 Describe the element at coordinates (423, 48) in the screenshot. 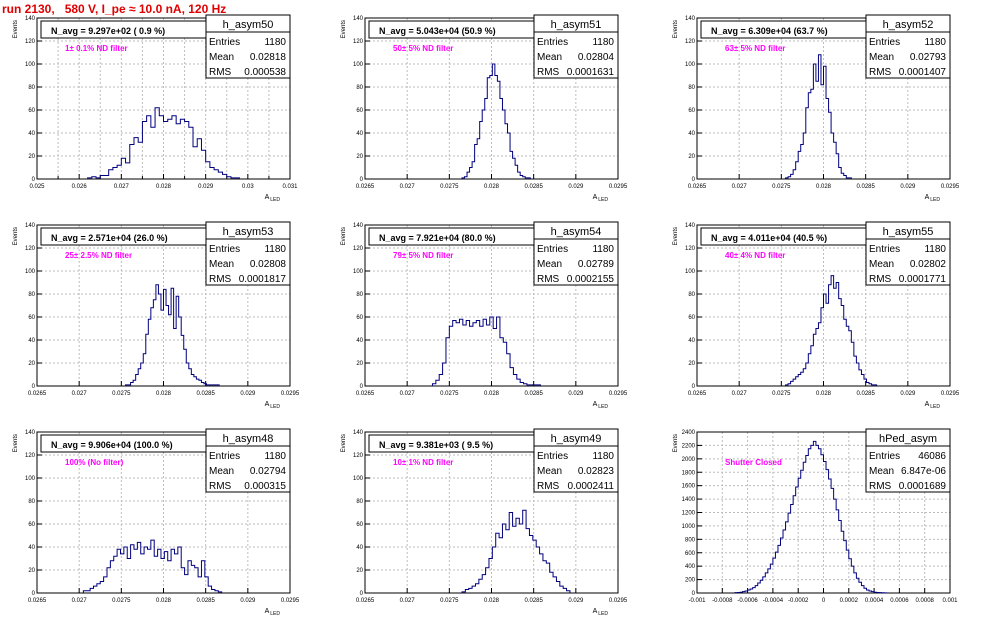

I see `filter-annotation: 50± 5% ND filter` at that location.